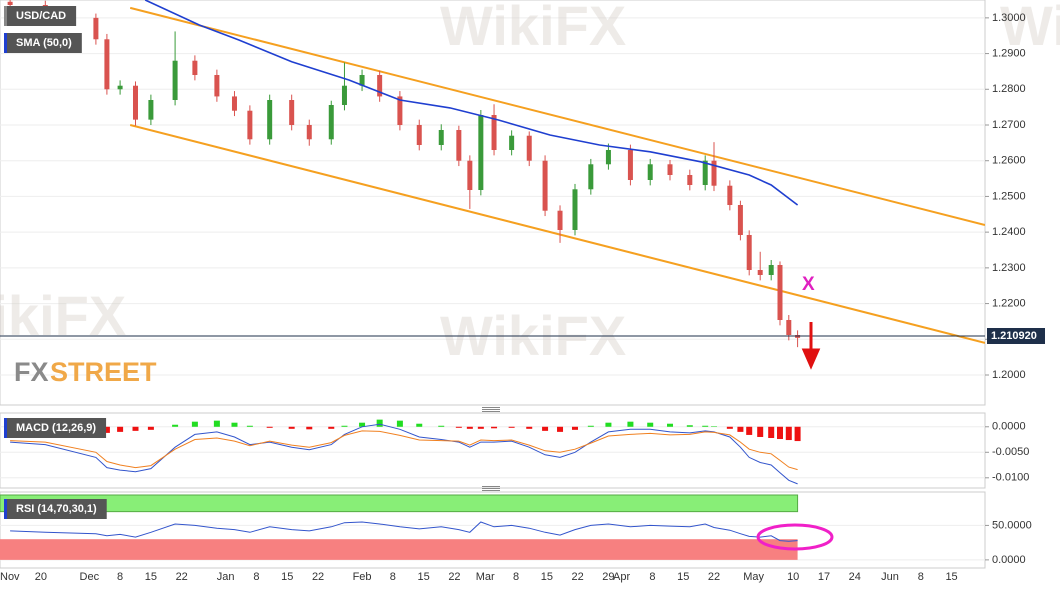 This screenshot has height=592, width=1060. Describe the element at coordinates (399, 549) in the screenshot. I see `oversold-band` at that location.